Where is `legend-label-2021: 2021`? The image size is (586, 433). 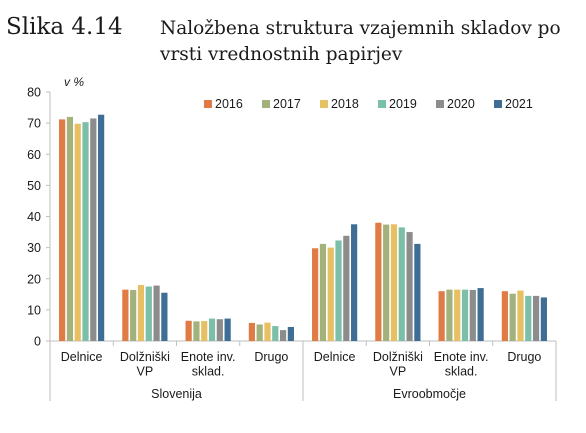 legend-label-2021: 2021 is located at coordinates (519, 104).